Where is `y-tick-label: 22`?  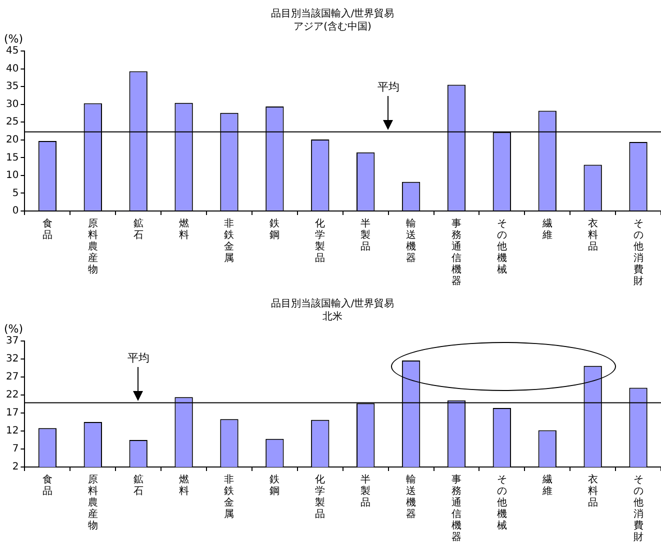
y-tick-label: 22 is located at coordinates (12, 395).